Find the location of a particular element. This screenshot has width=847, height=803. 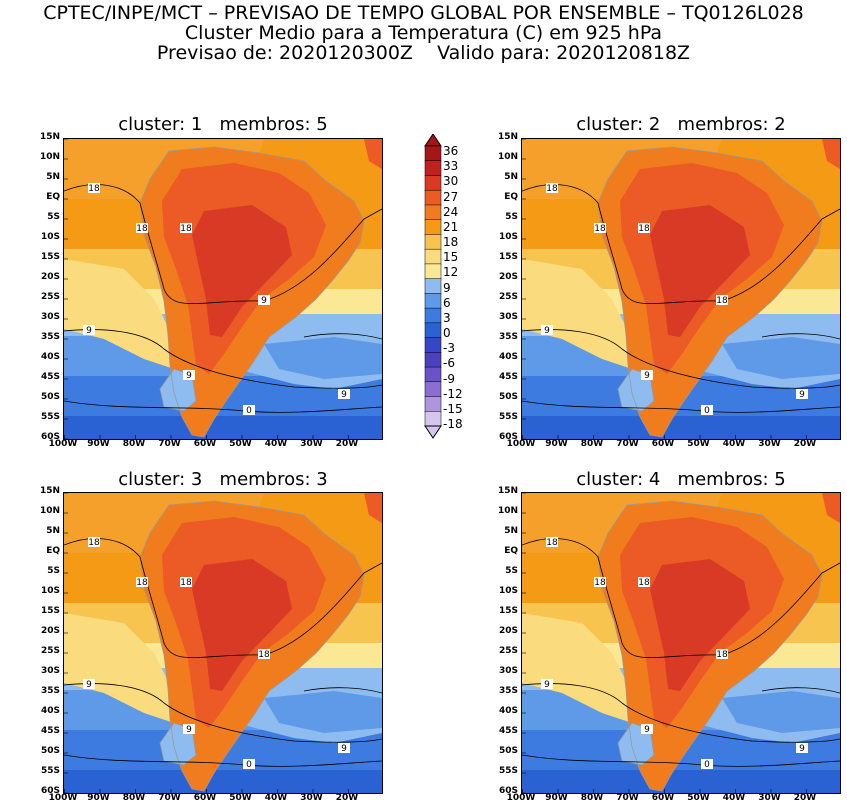

temperature-map-2: 18 18 18 18 9 9 0 9 is located at coordinates (681, 289).